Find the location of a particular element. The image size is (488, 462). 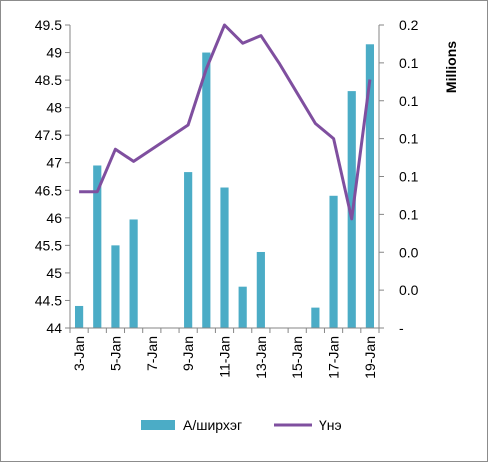

left-tick-label: 48 is located at coordinates (54, 108).